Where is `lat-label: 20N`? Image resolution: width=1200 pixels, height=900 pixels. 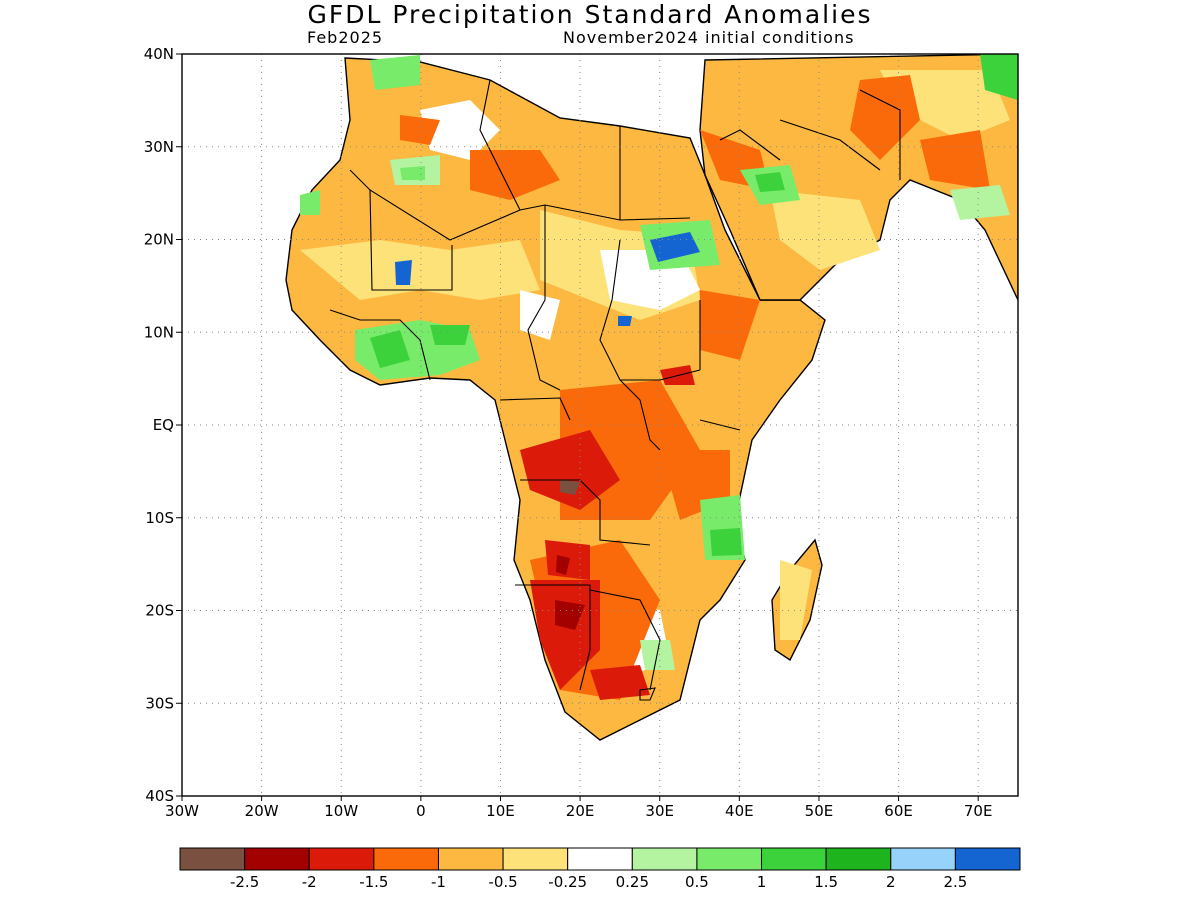 lat-label: 20N is located at coordinates (159, 240).